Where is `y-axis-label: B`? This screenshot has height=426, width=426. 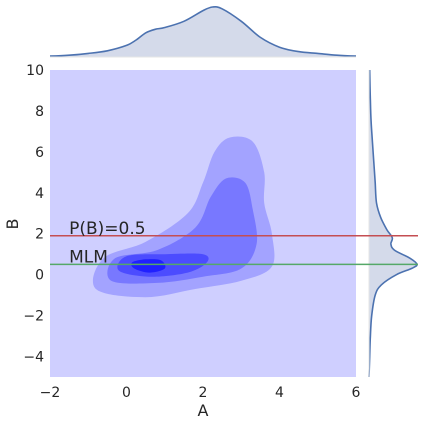
y-axis-label: B is located at coordinates (12, 224).